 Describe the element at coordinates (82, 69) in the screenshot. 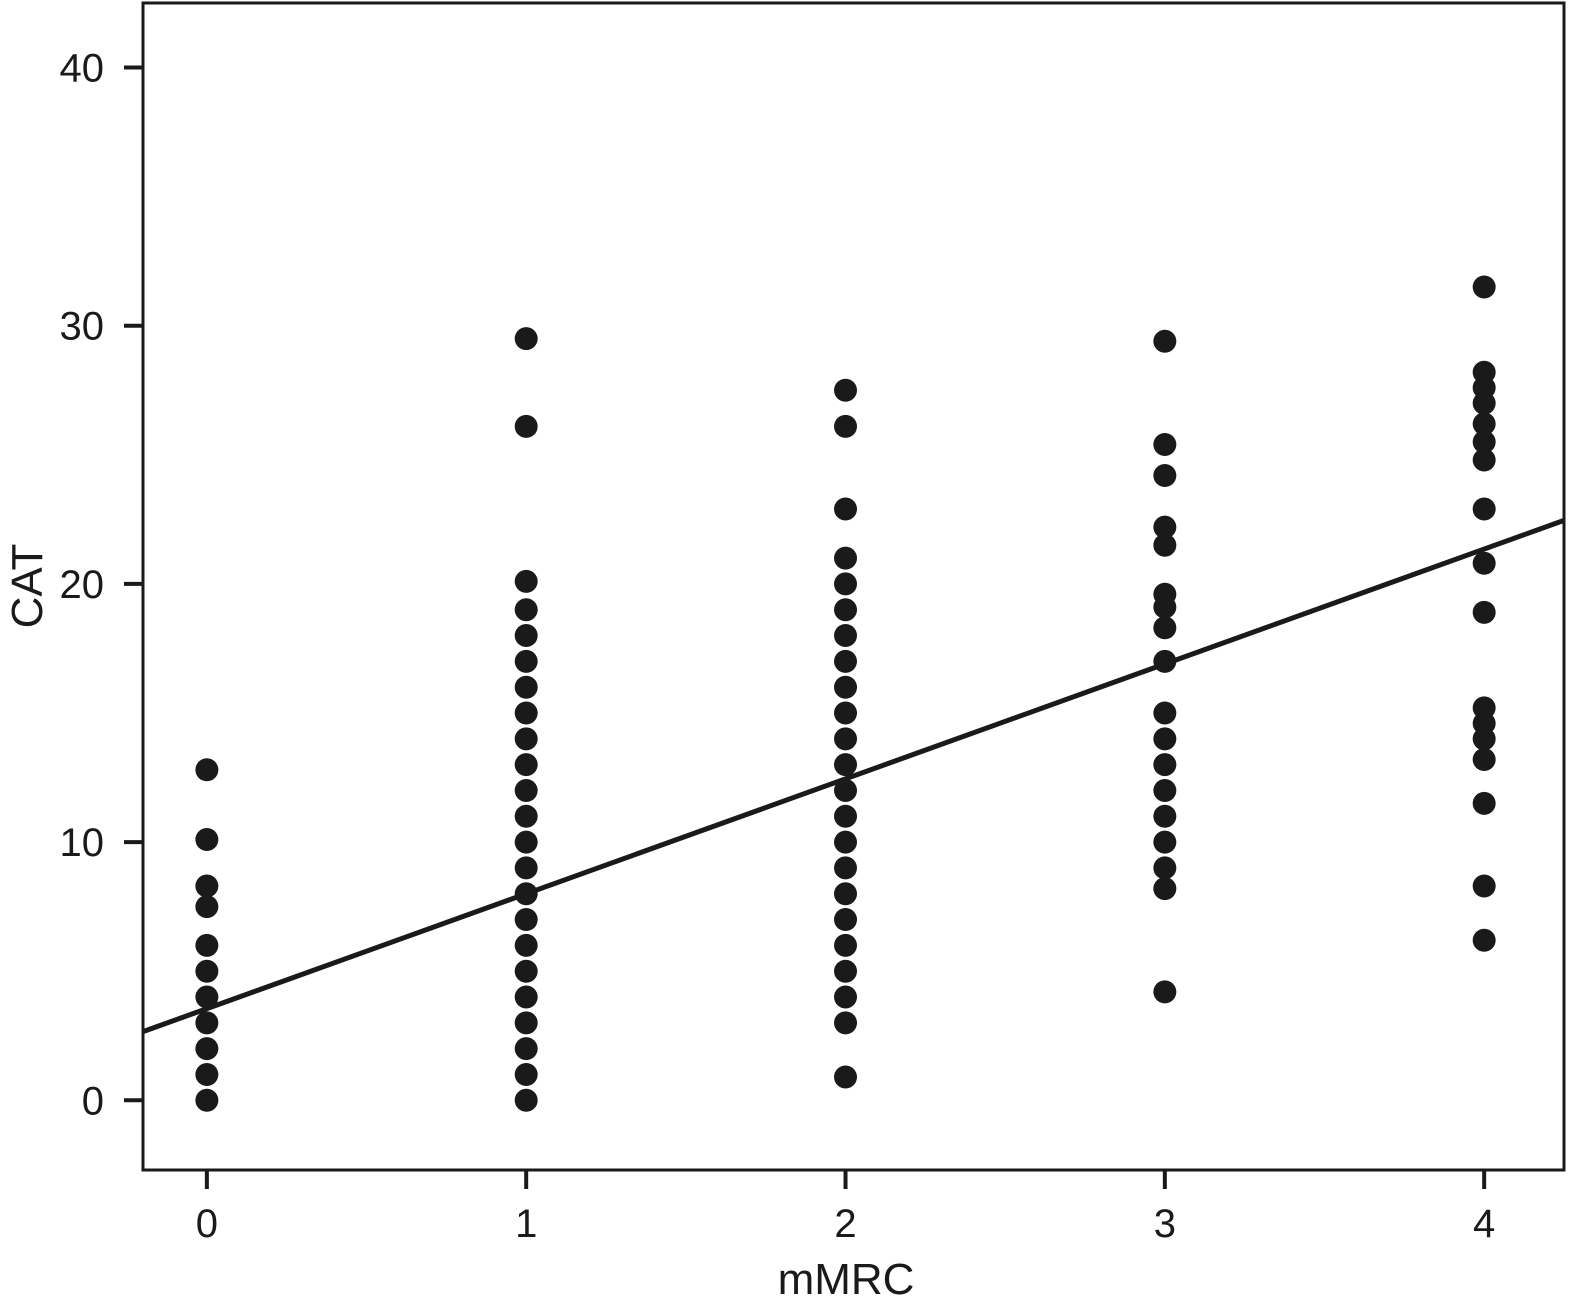

I see `y-tick-label-4: 40` at that location.